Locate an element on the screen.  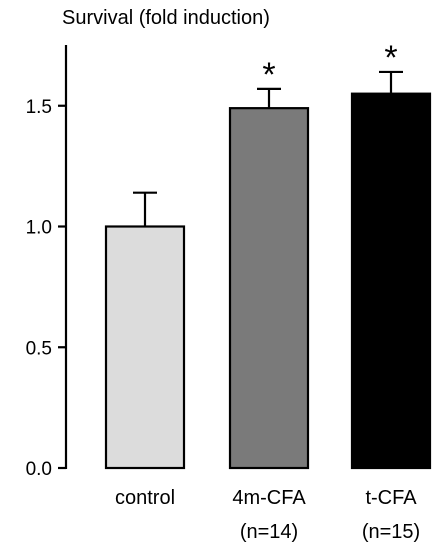
y-axis-title: Survival (fold induction) is located at coordinates (166, 18).